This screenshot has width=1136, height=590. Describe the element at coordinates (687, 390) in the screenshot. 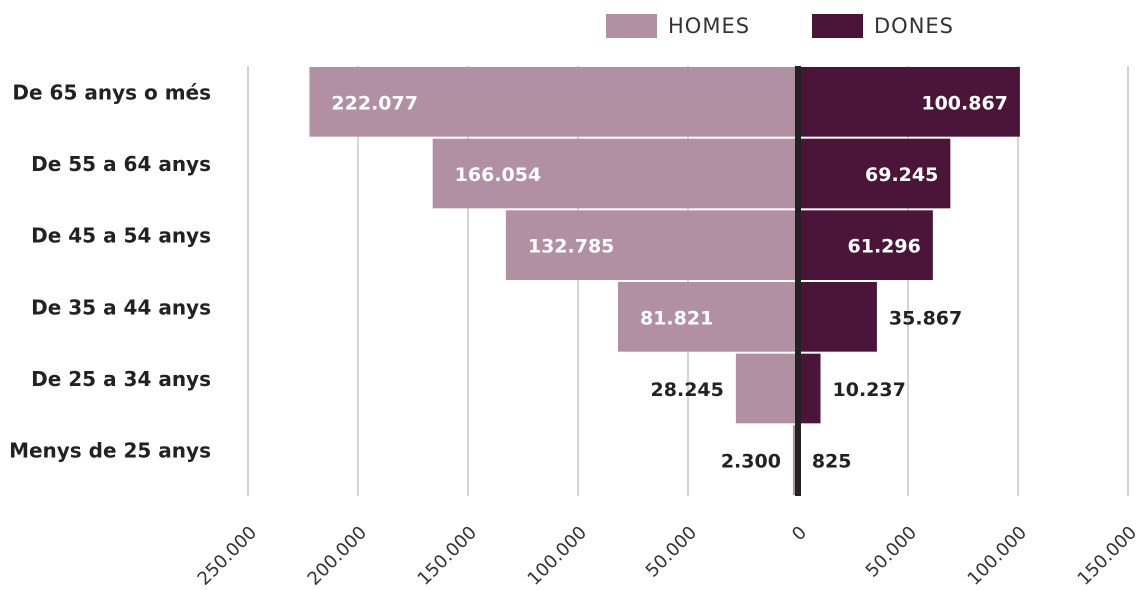

I see `data-label: 28.245` at that location.